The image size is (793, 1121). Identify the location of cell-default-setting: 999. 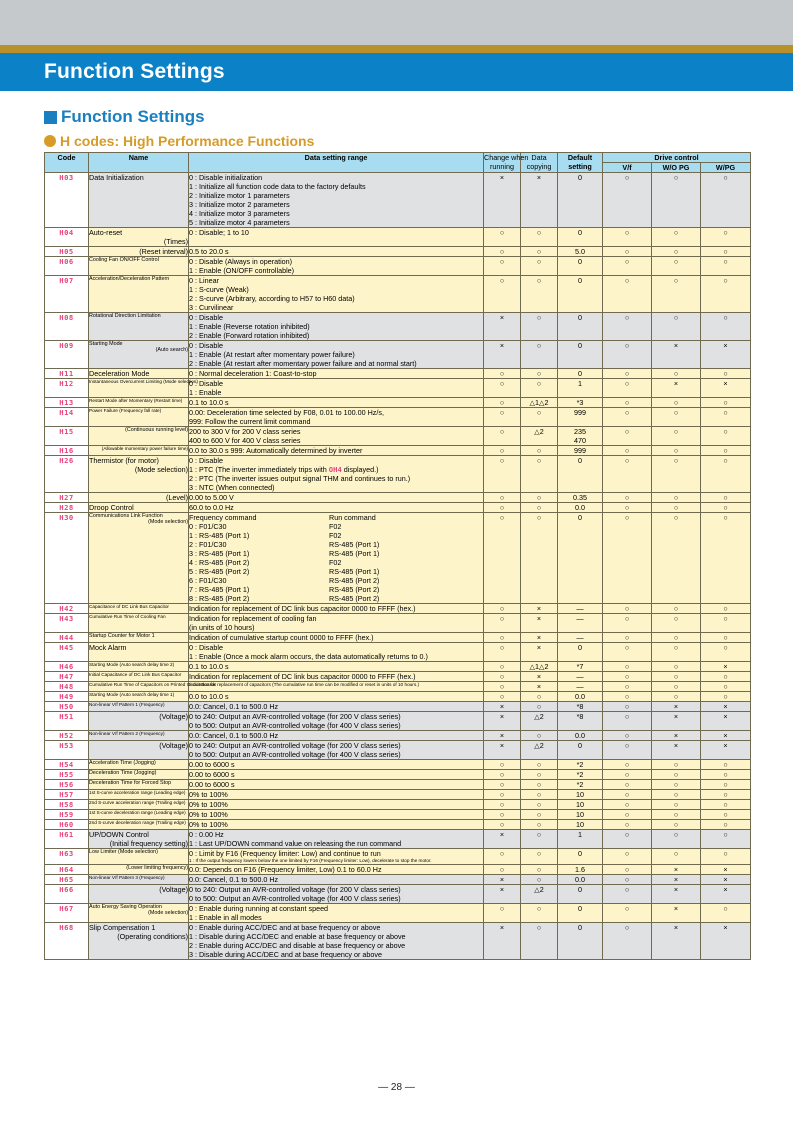
(580, 450).